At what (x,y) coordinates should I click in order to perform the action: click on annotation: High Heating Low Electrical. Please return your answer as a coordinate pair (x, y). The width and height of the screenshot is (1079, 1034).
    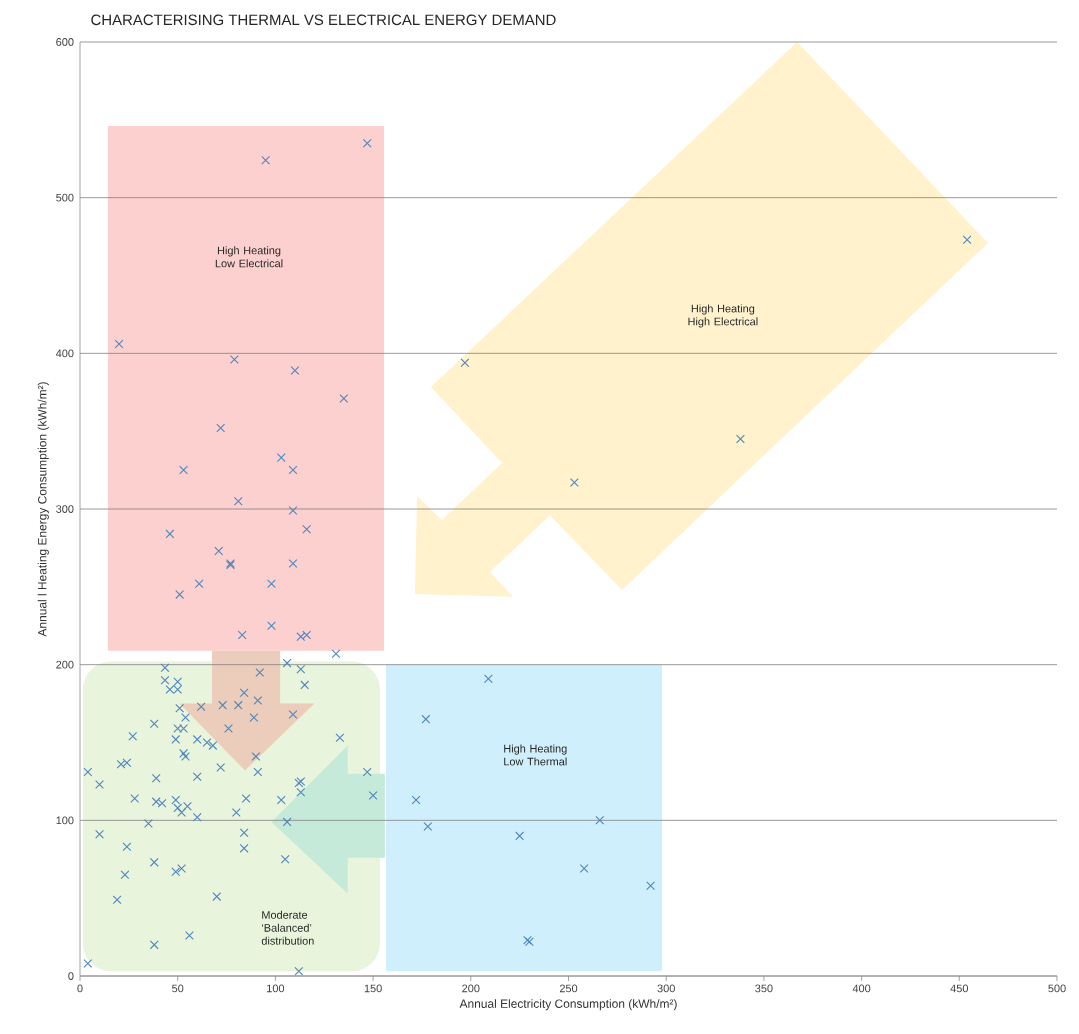
    Looking at the image, I should click on (249, 257).